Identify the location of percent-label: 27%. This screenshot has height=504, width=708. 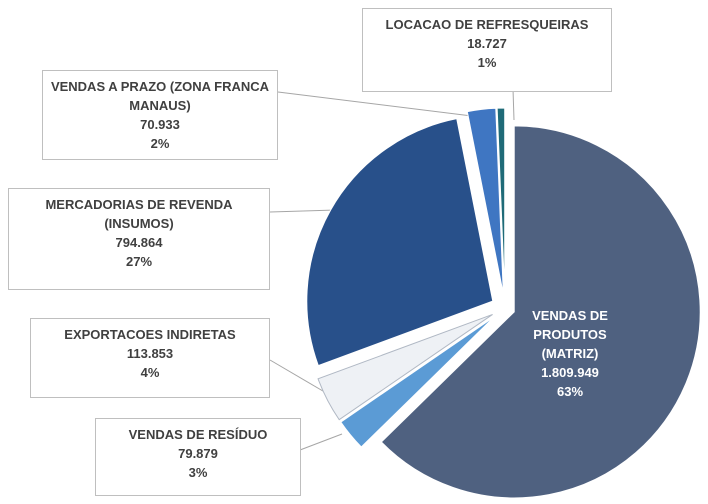
(139, 261).